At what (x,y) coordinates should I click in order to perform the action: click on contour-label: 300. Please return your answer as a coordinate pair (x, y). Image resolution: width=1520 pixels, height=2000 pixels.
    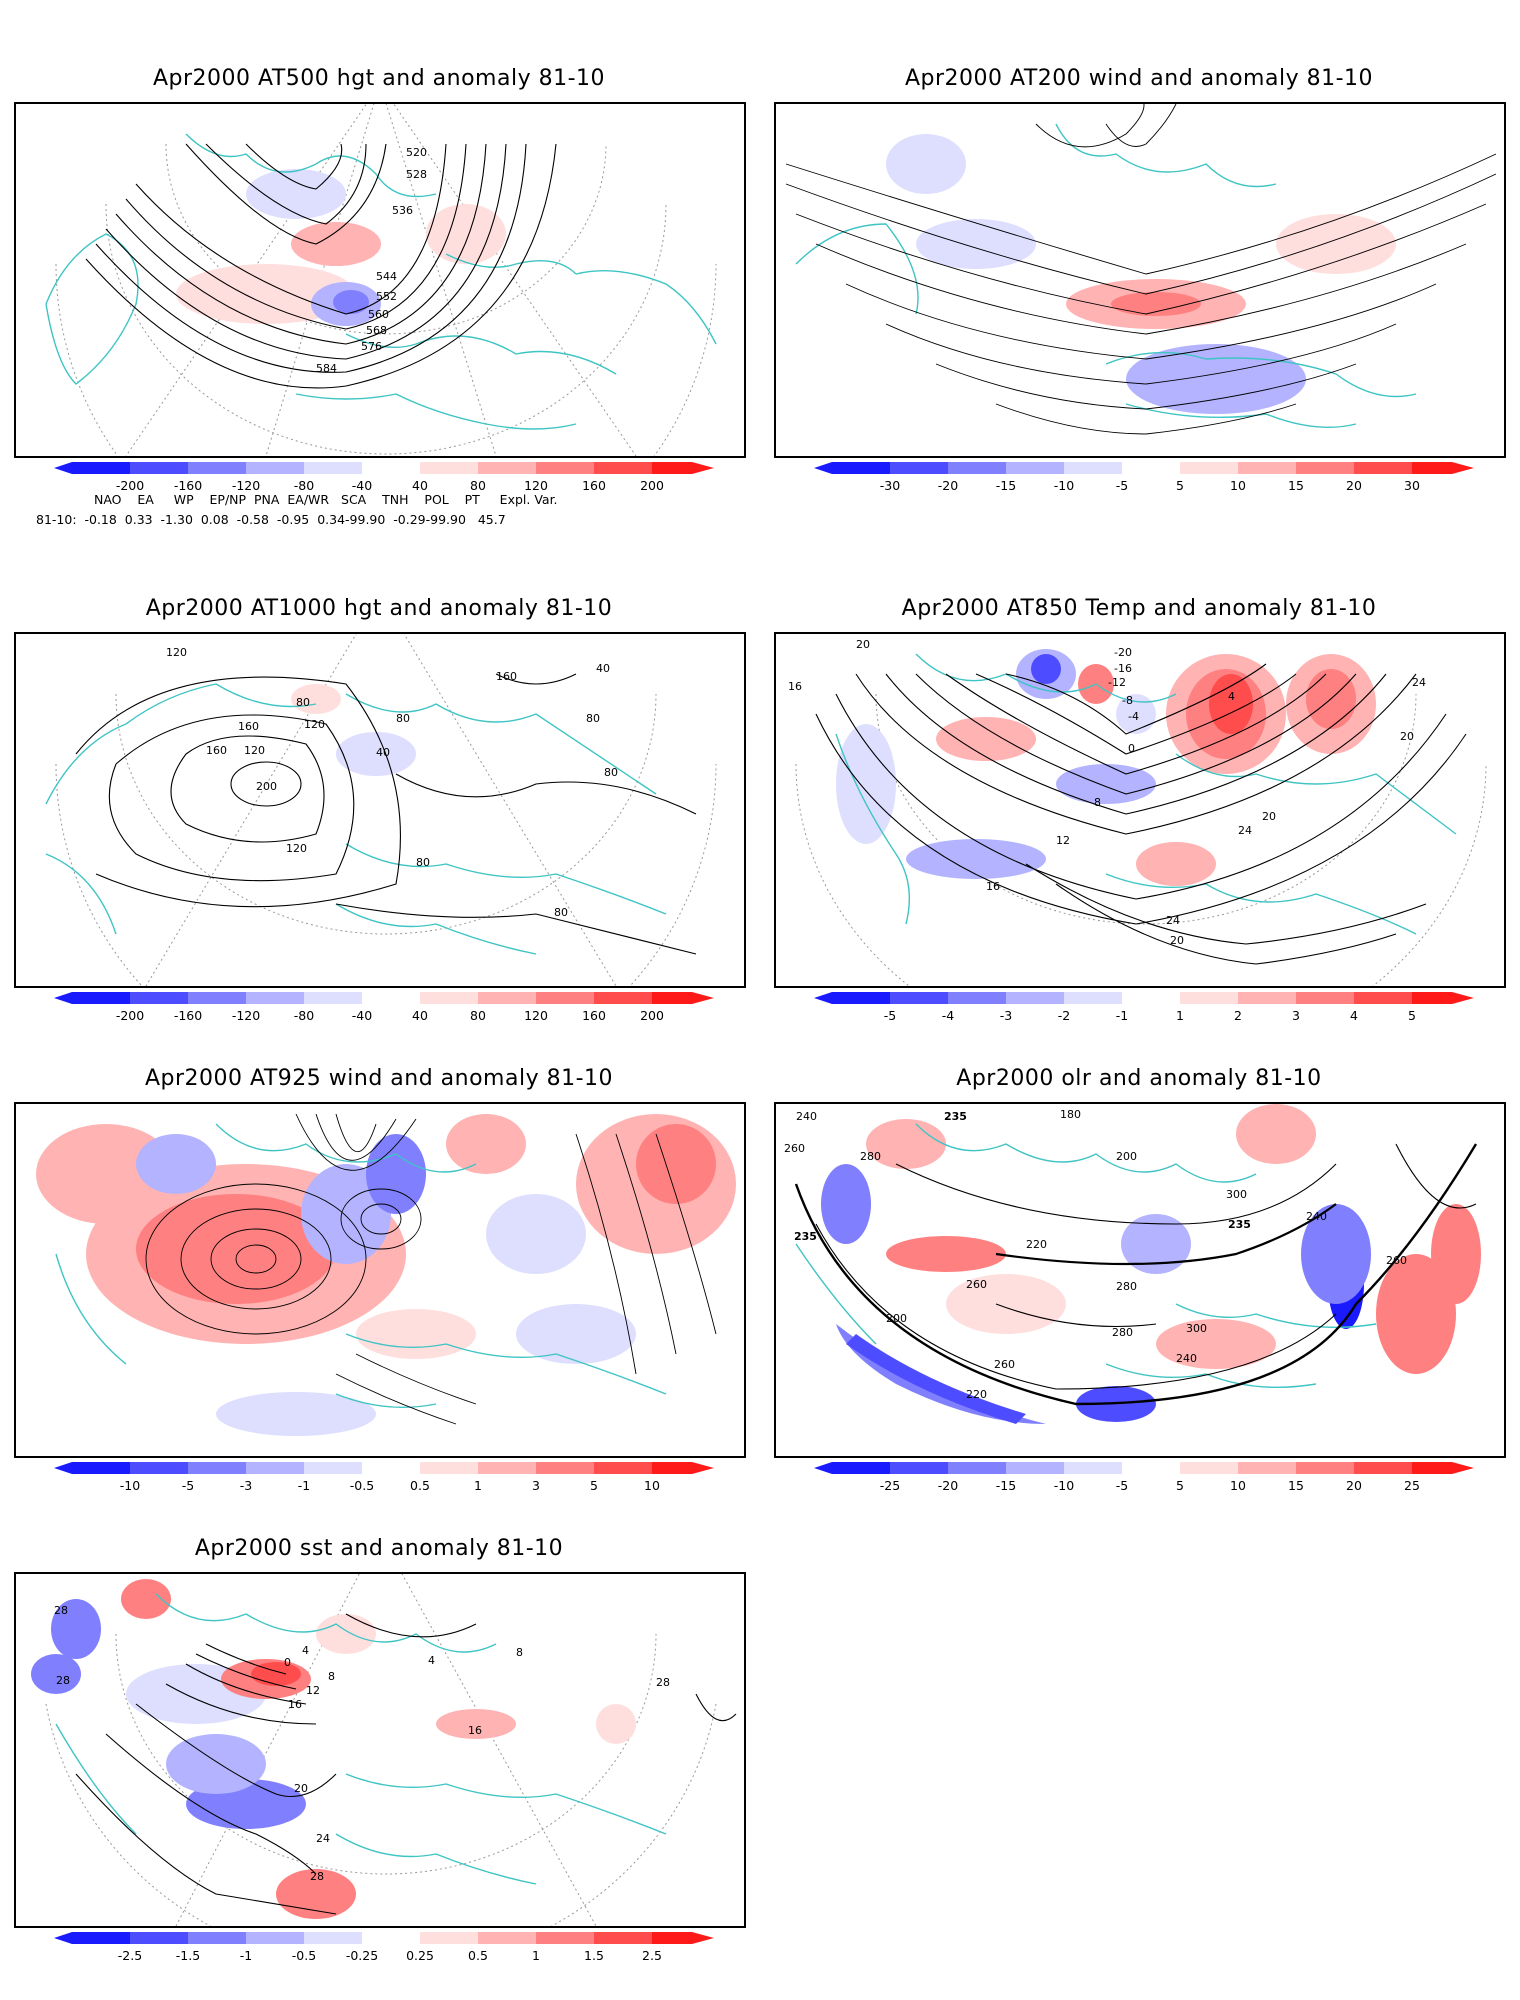
    Looking at the image, I should click on (1196, 1328).